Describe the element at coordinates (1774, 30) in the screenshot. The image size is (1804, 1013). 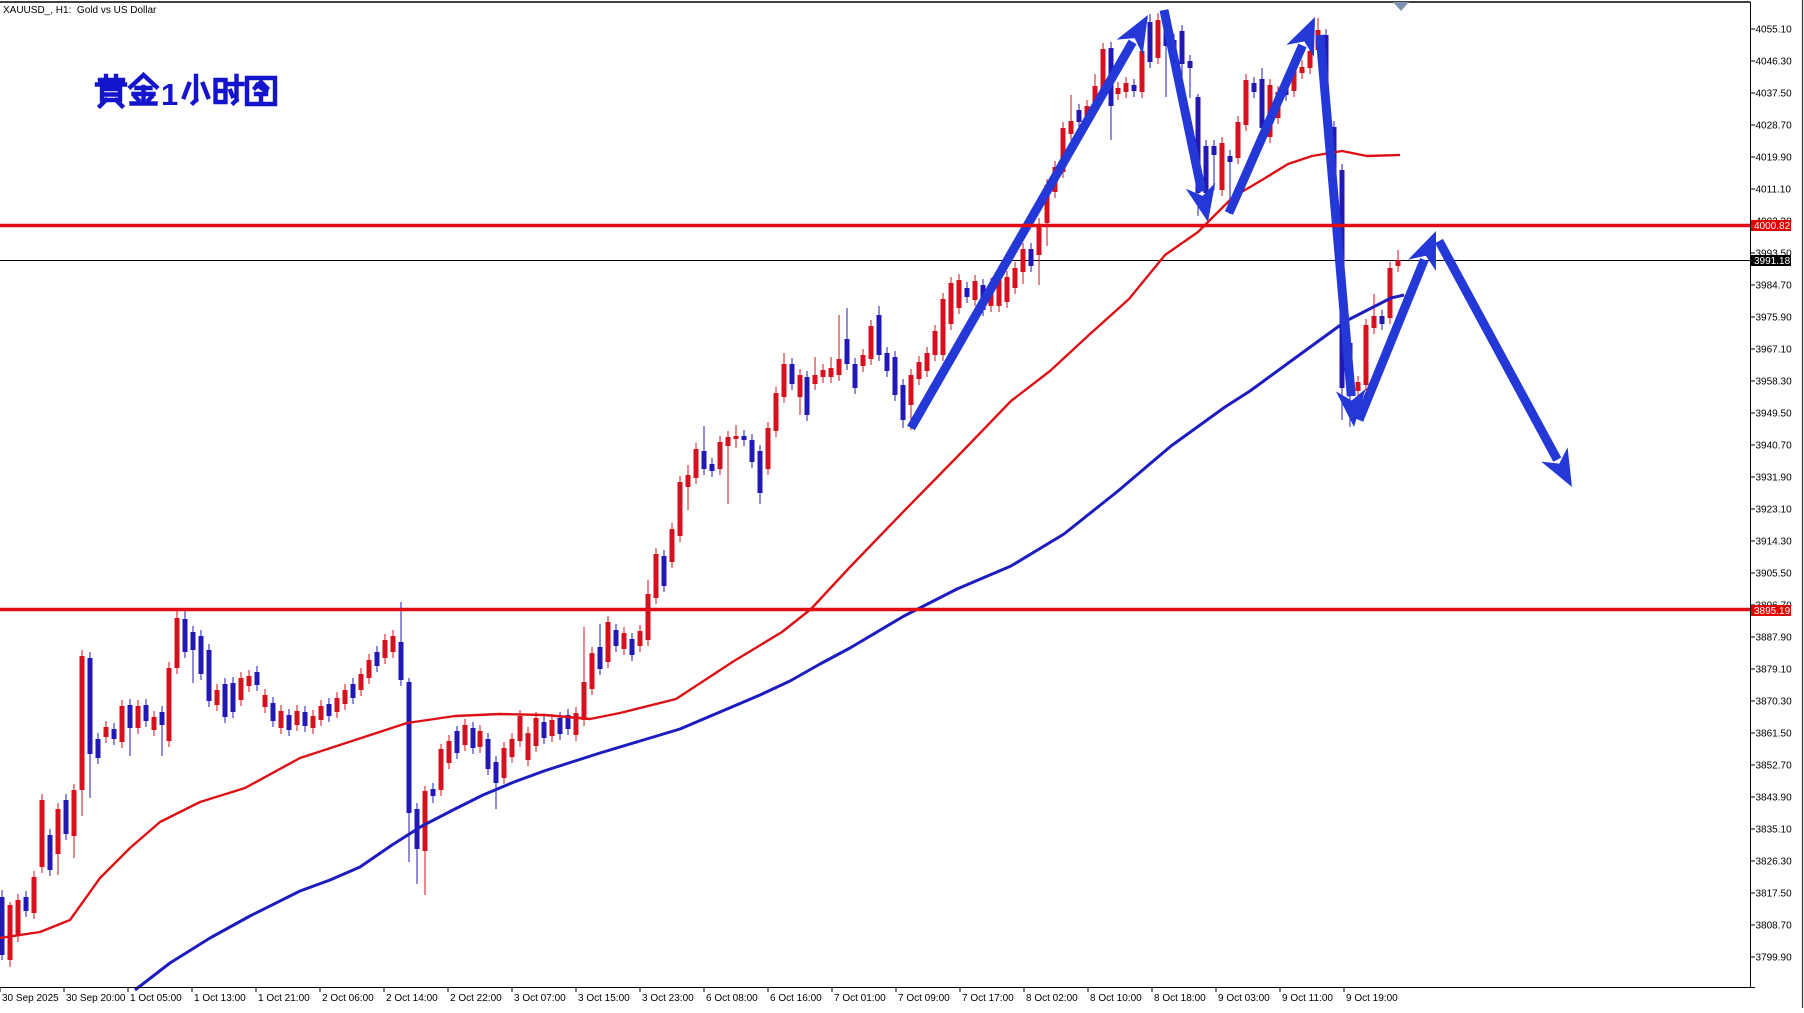
I see `svg-text: 4055.10` at that location.